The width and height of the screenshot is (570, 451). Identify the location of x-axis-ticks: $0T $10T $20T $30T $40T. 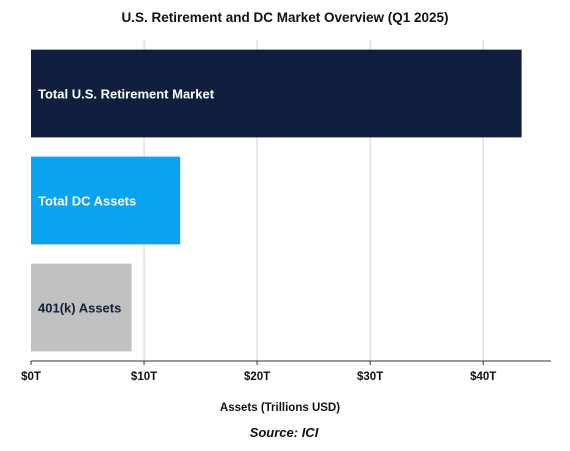
(258, 372).